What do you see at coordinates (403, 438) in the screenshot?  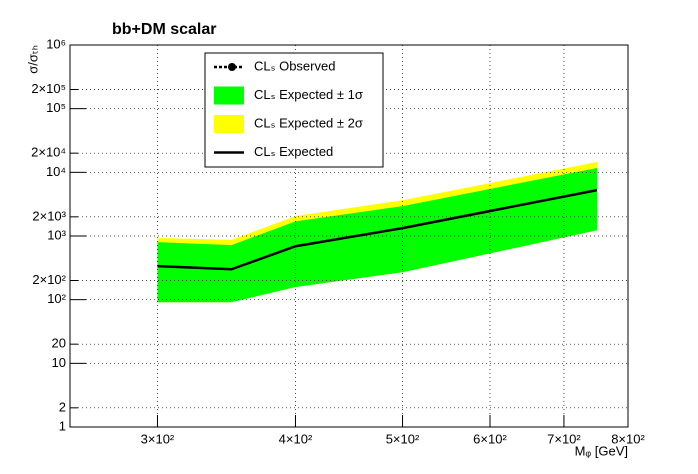 I see `x-tick-label: 5×10²` at bounding box center [403, 438].